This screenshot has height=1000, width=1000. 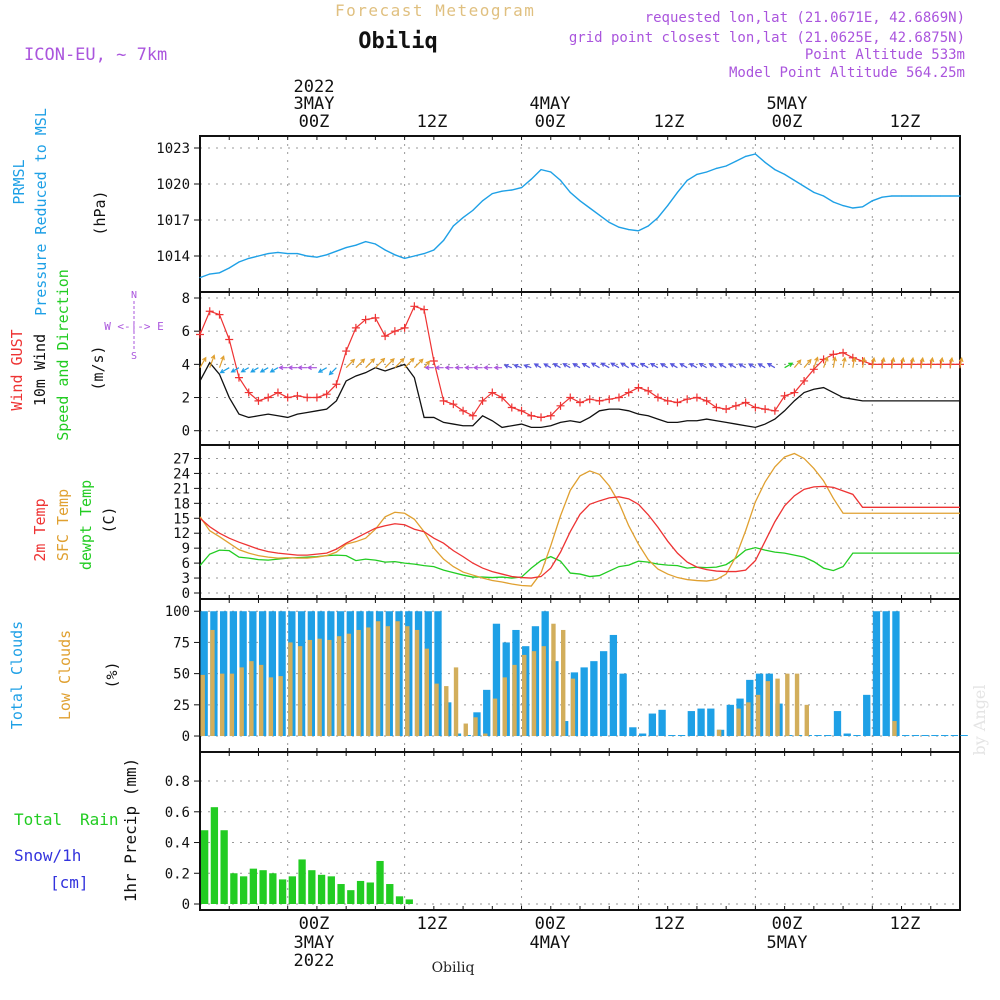 I want to click on temperature-chart, so click(x=579, y=519).